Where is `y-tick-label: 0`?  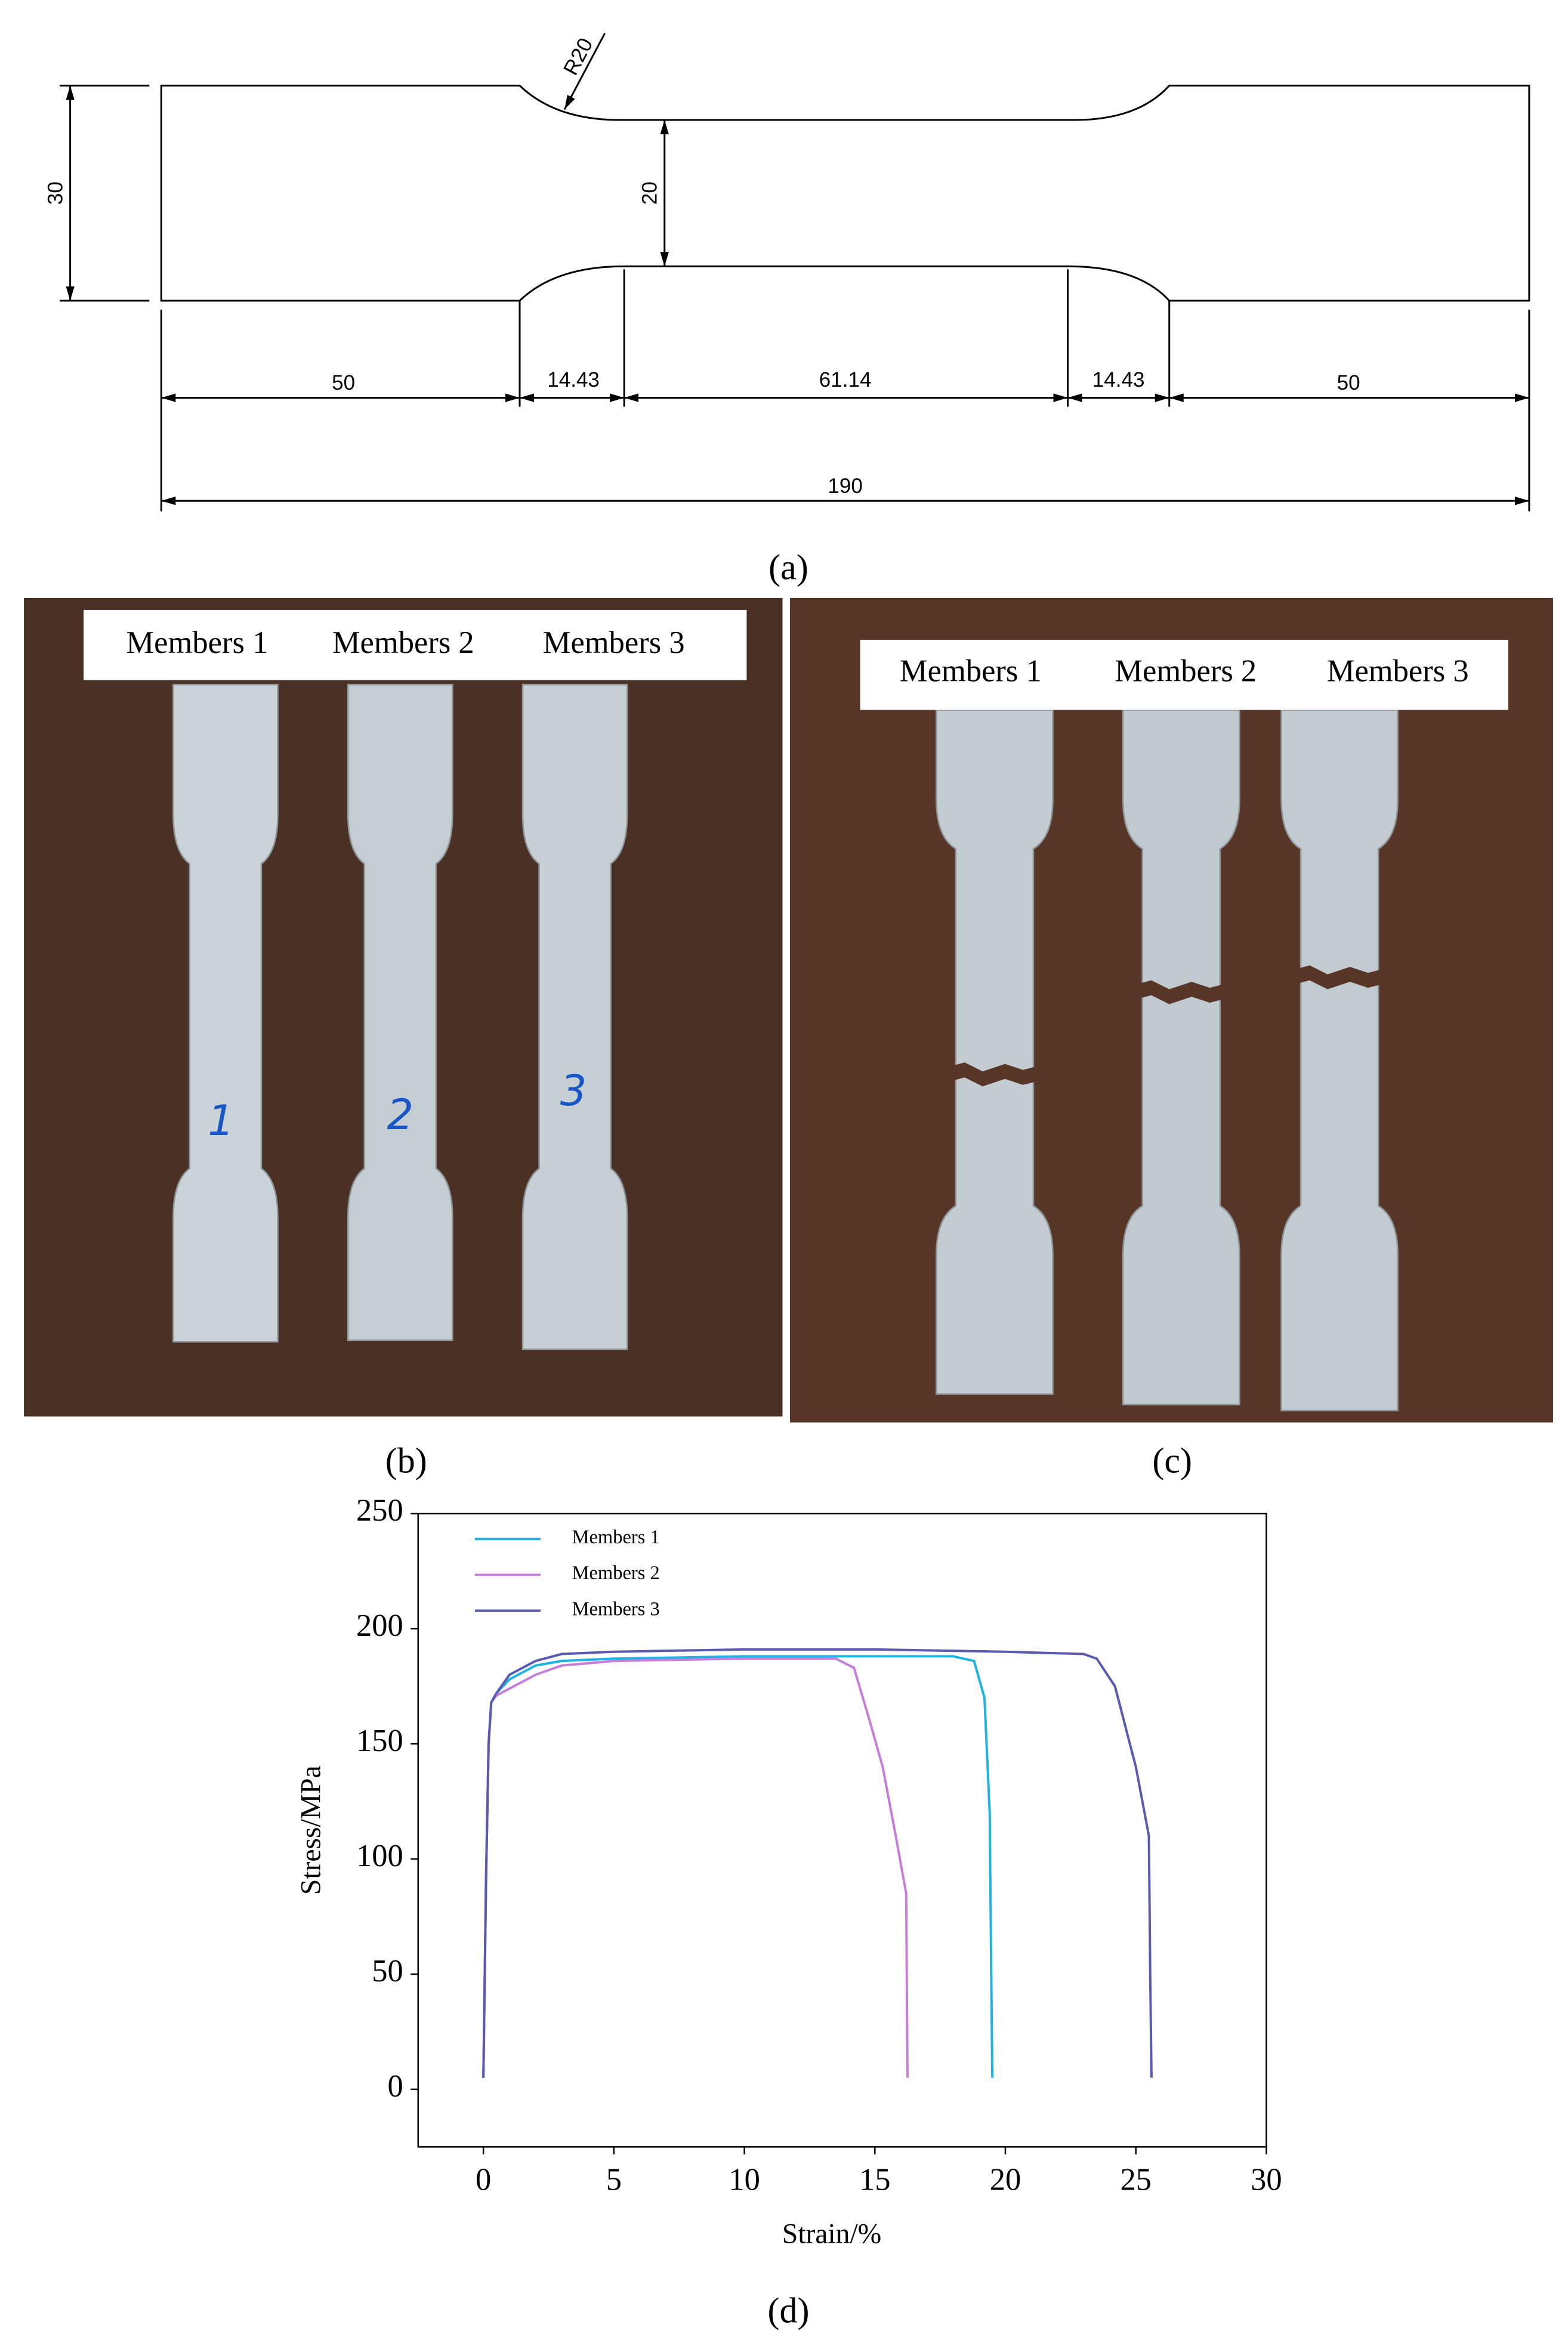
y-tick-label: 0 is located at coordinates (395, 2086).